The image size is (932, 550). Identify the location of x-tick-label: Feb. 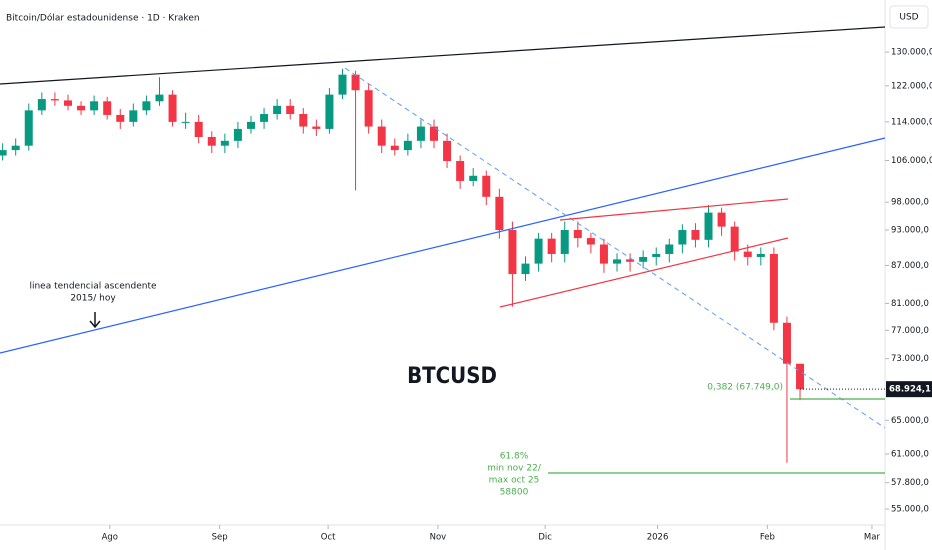
(767, 538).